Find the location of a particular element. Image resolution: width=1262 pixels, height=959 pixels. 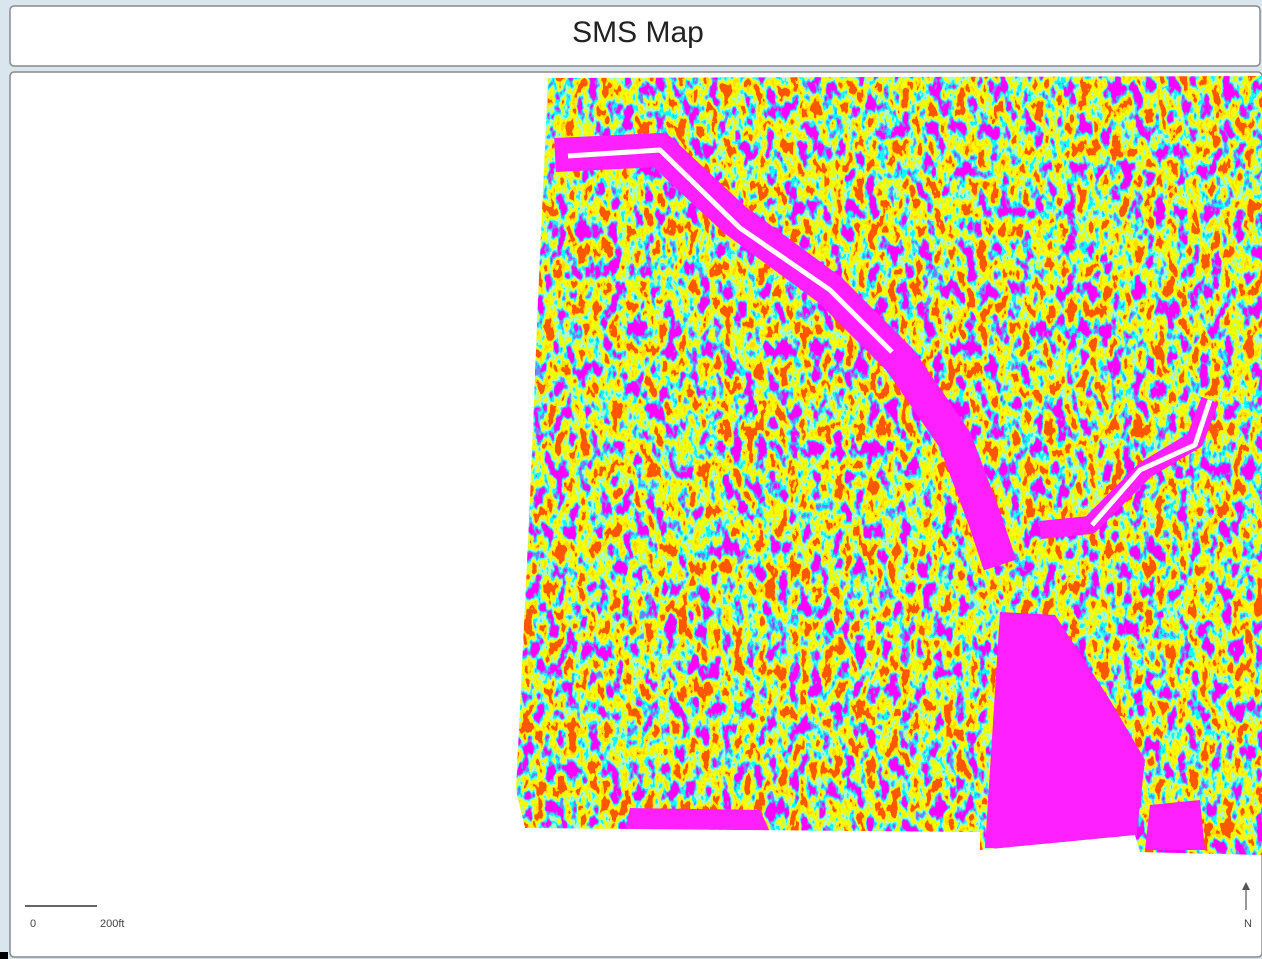

north-label: N is located at coordinates (1248, 924).